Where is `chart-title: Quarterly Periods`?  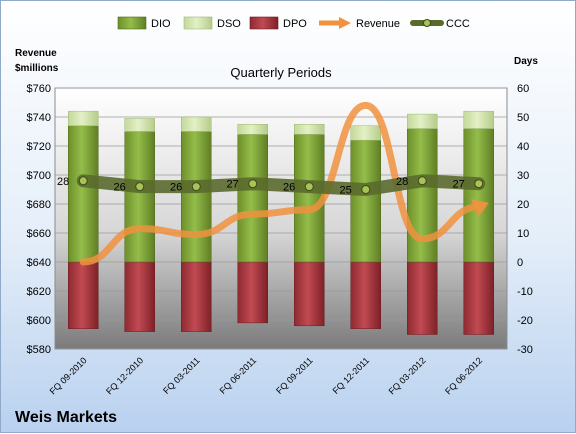
chart-title: Quarterly Periods is located at coordinates (281, 72).